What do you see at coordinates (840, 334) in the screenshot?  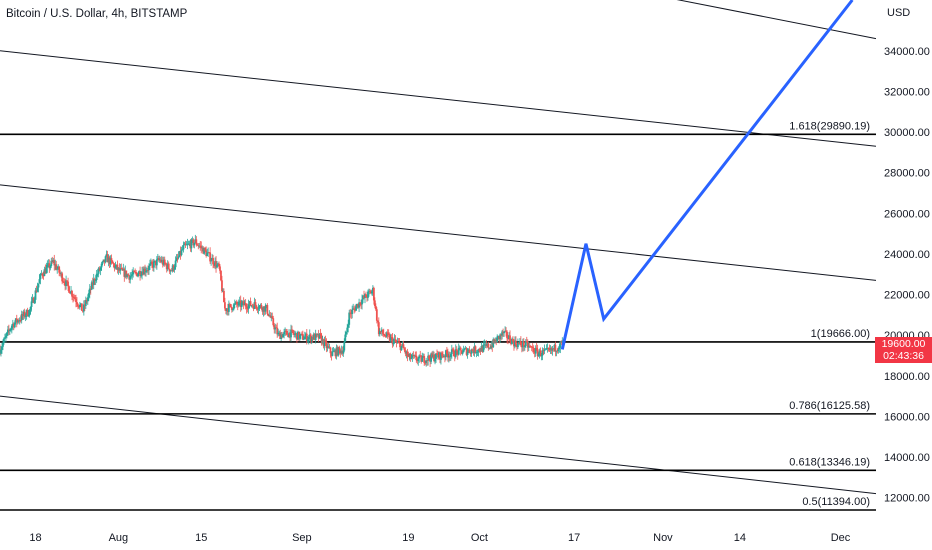 I see `fib-level-label: 1(19666.00)` at bounding box center [840, 334].